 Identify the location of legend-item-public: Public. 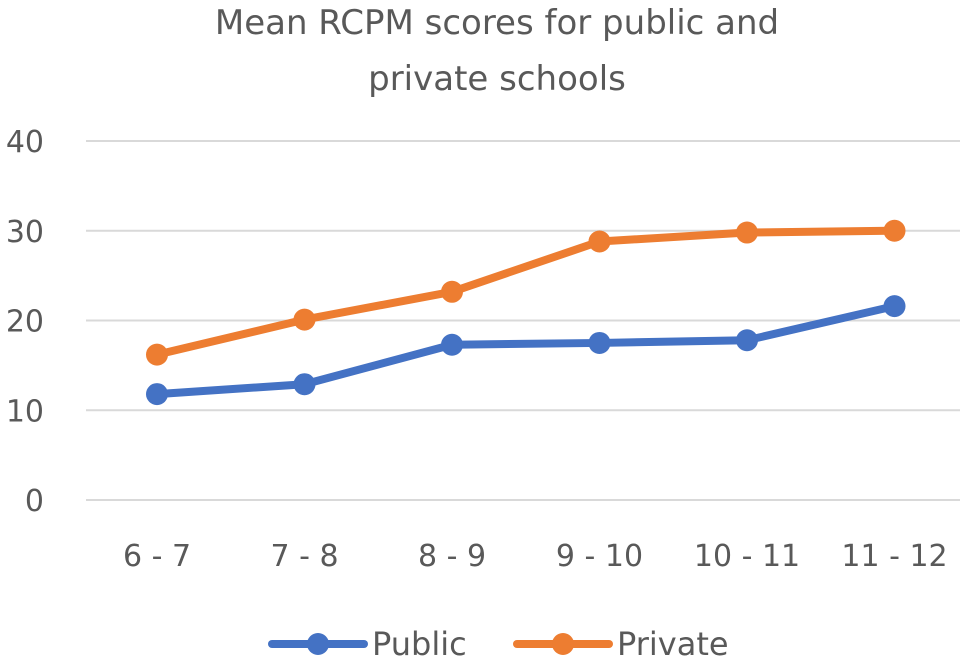
(367, 644).